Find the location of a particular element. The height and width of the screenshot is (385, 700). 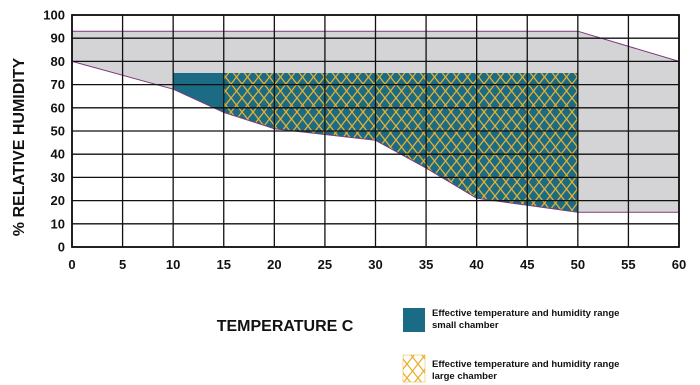

x-tick-label-35: 35 is located at coordinates (426, 264).